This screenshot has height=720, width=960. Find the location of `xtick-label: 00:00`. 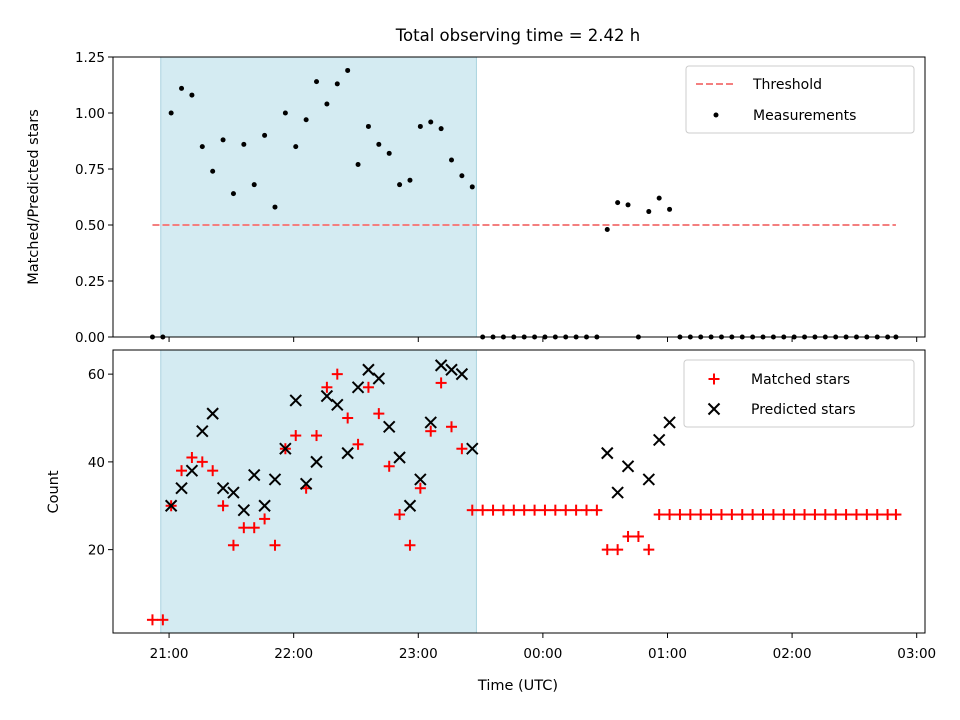

xtick-label: 00:00 is located at coordinates (542, 654).